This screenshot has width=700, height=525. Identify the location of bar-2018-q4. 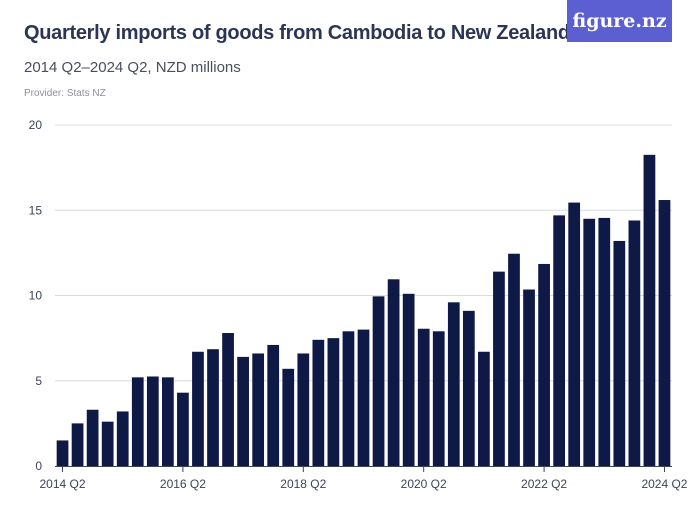
(333, 402).